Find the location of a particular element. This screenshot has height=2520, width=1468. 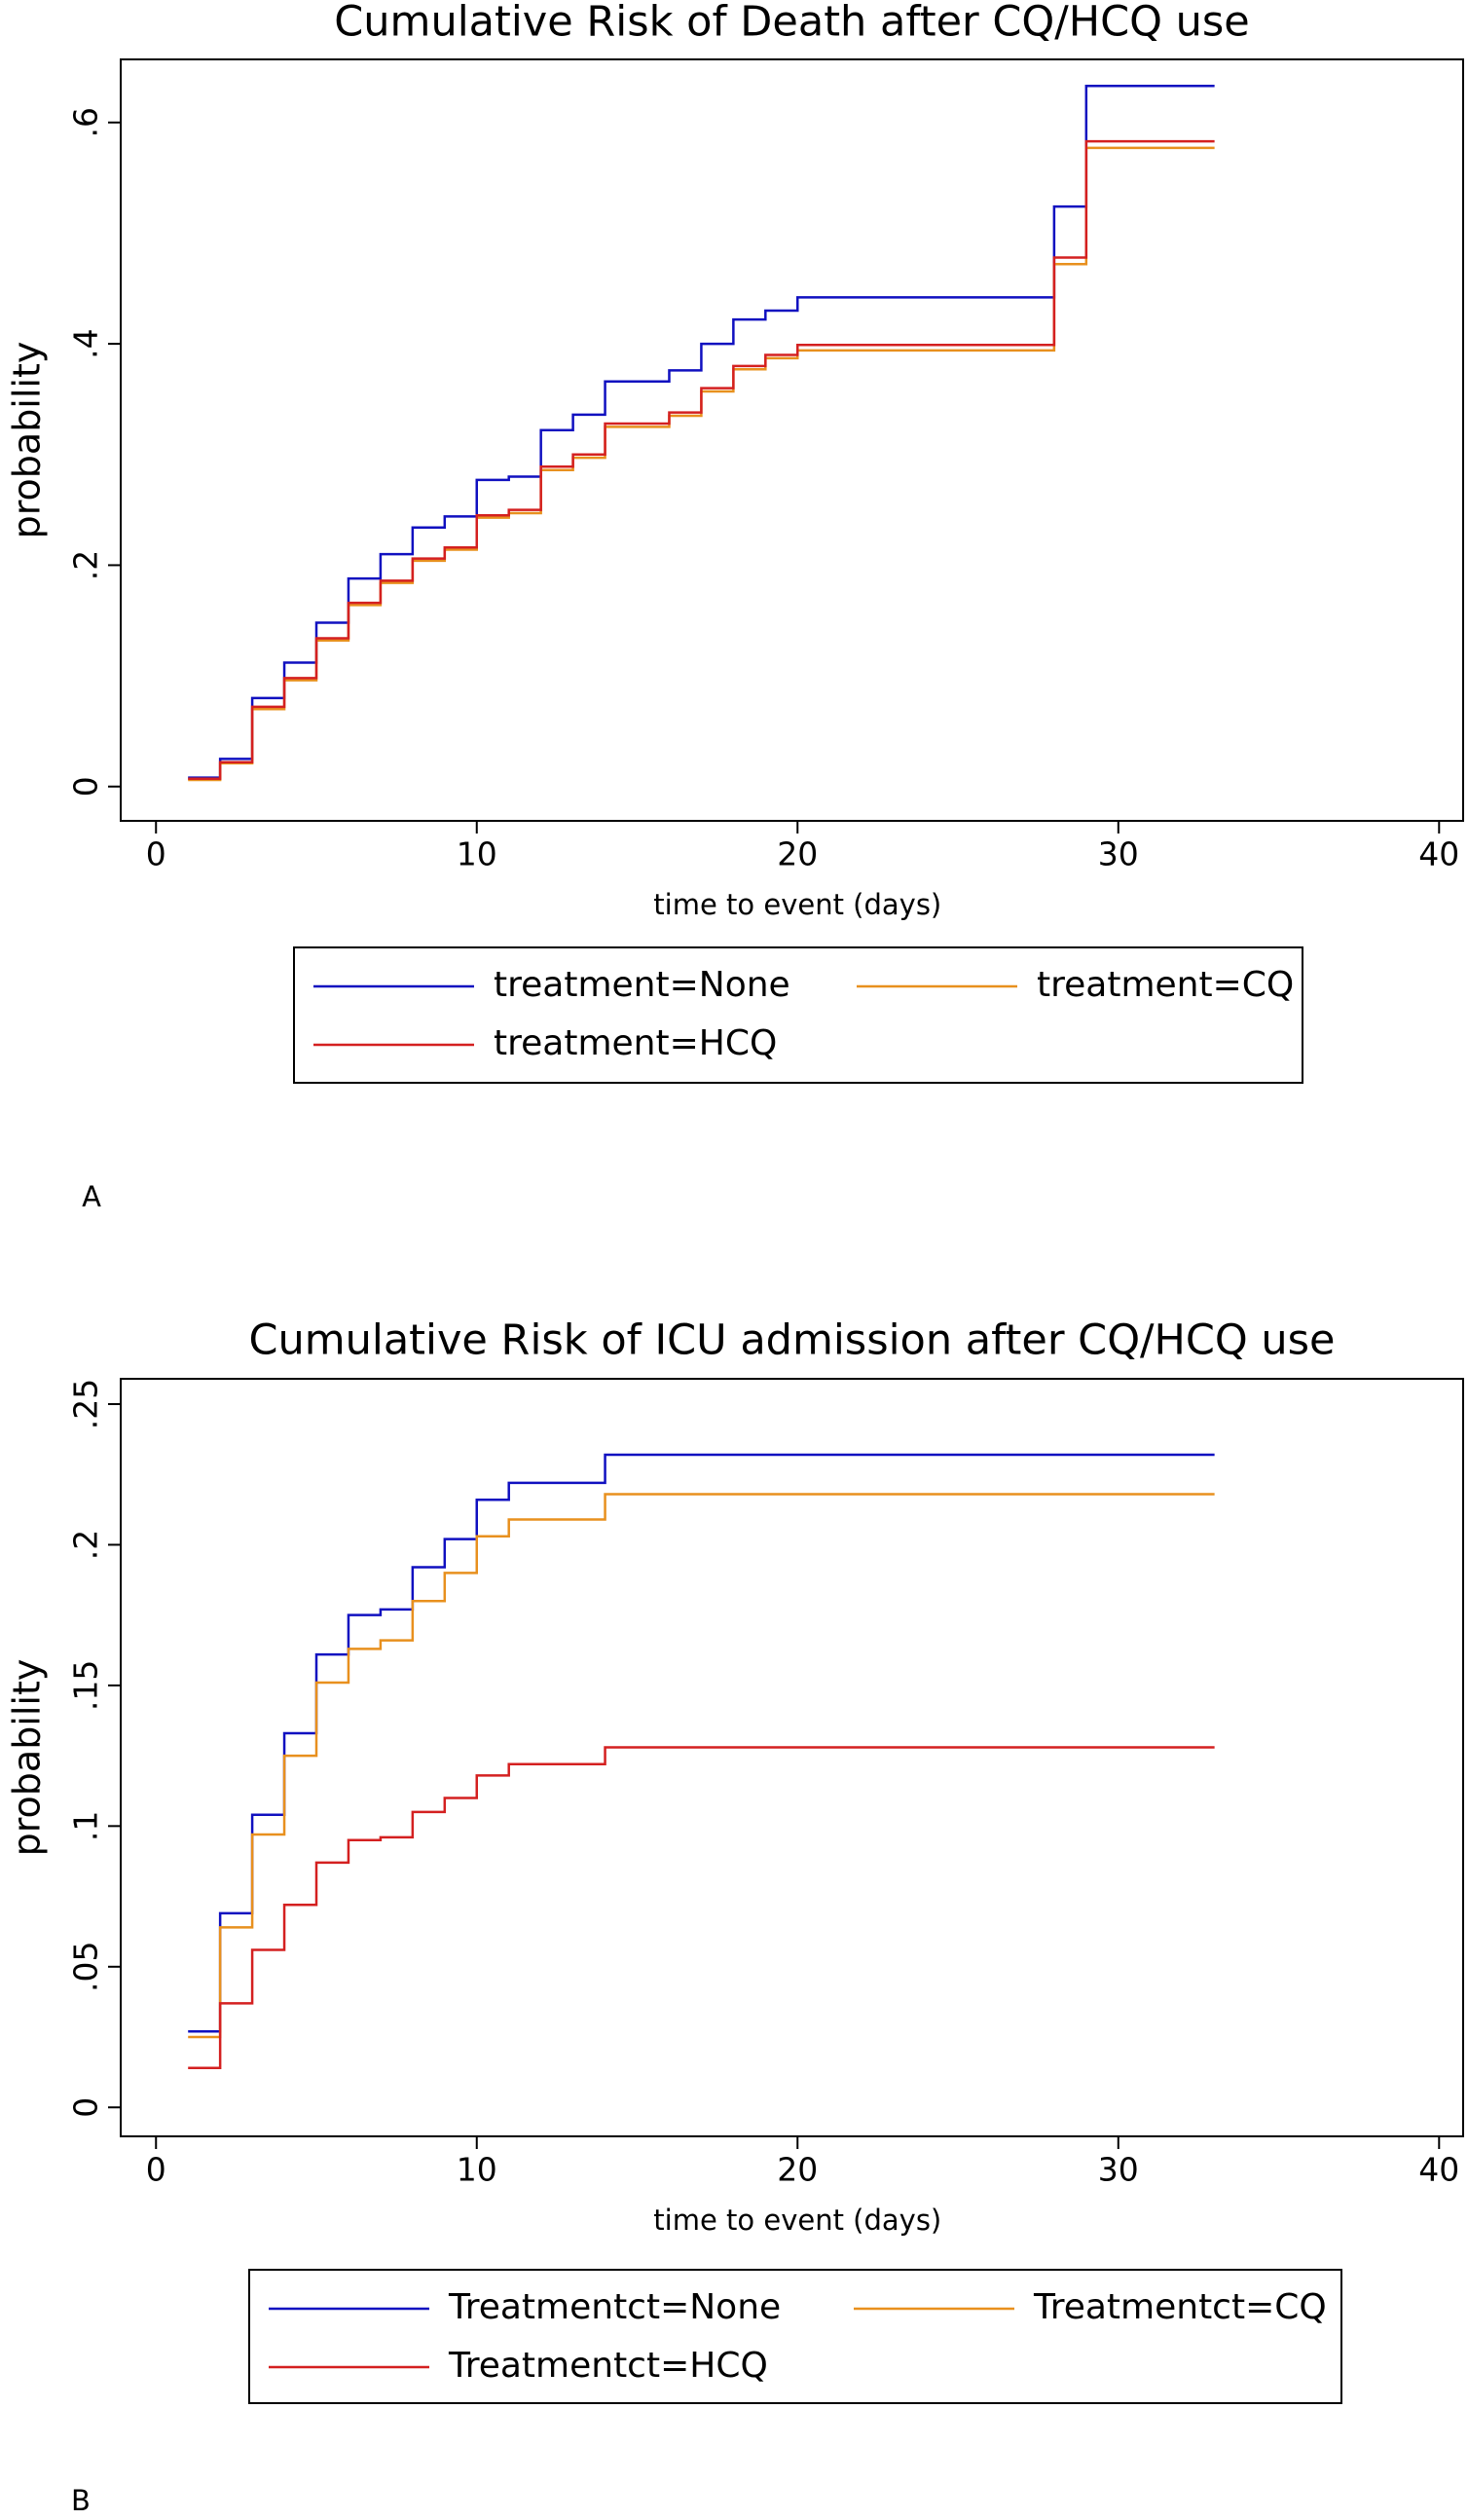

series-line is located at coordinates (701, 1908).